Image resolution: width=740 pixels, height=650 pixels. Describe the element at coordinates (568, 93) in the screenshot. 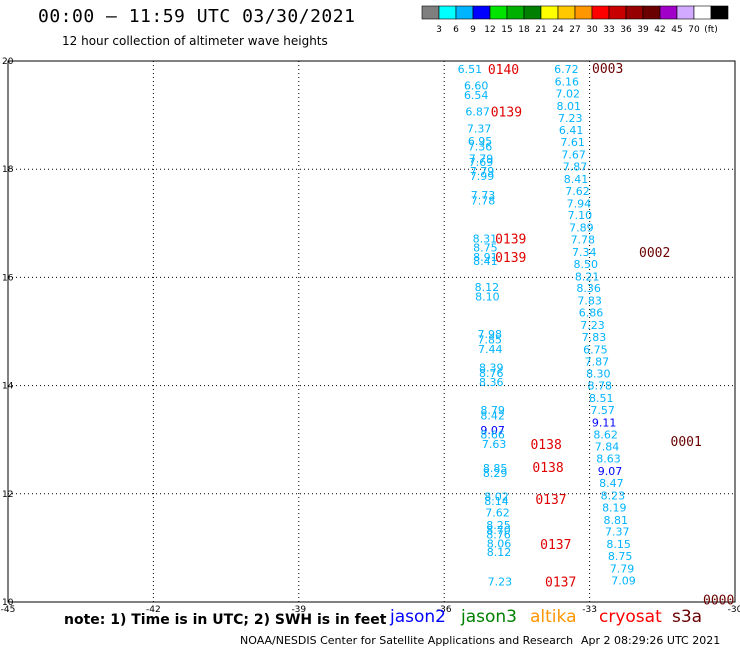

I see `wave-height-value: 7.02` at that location.